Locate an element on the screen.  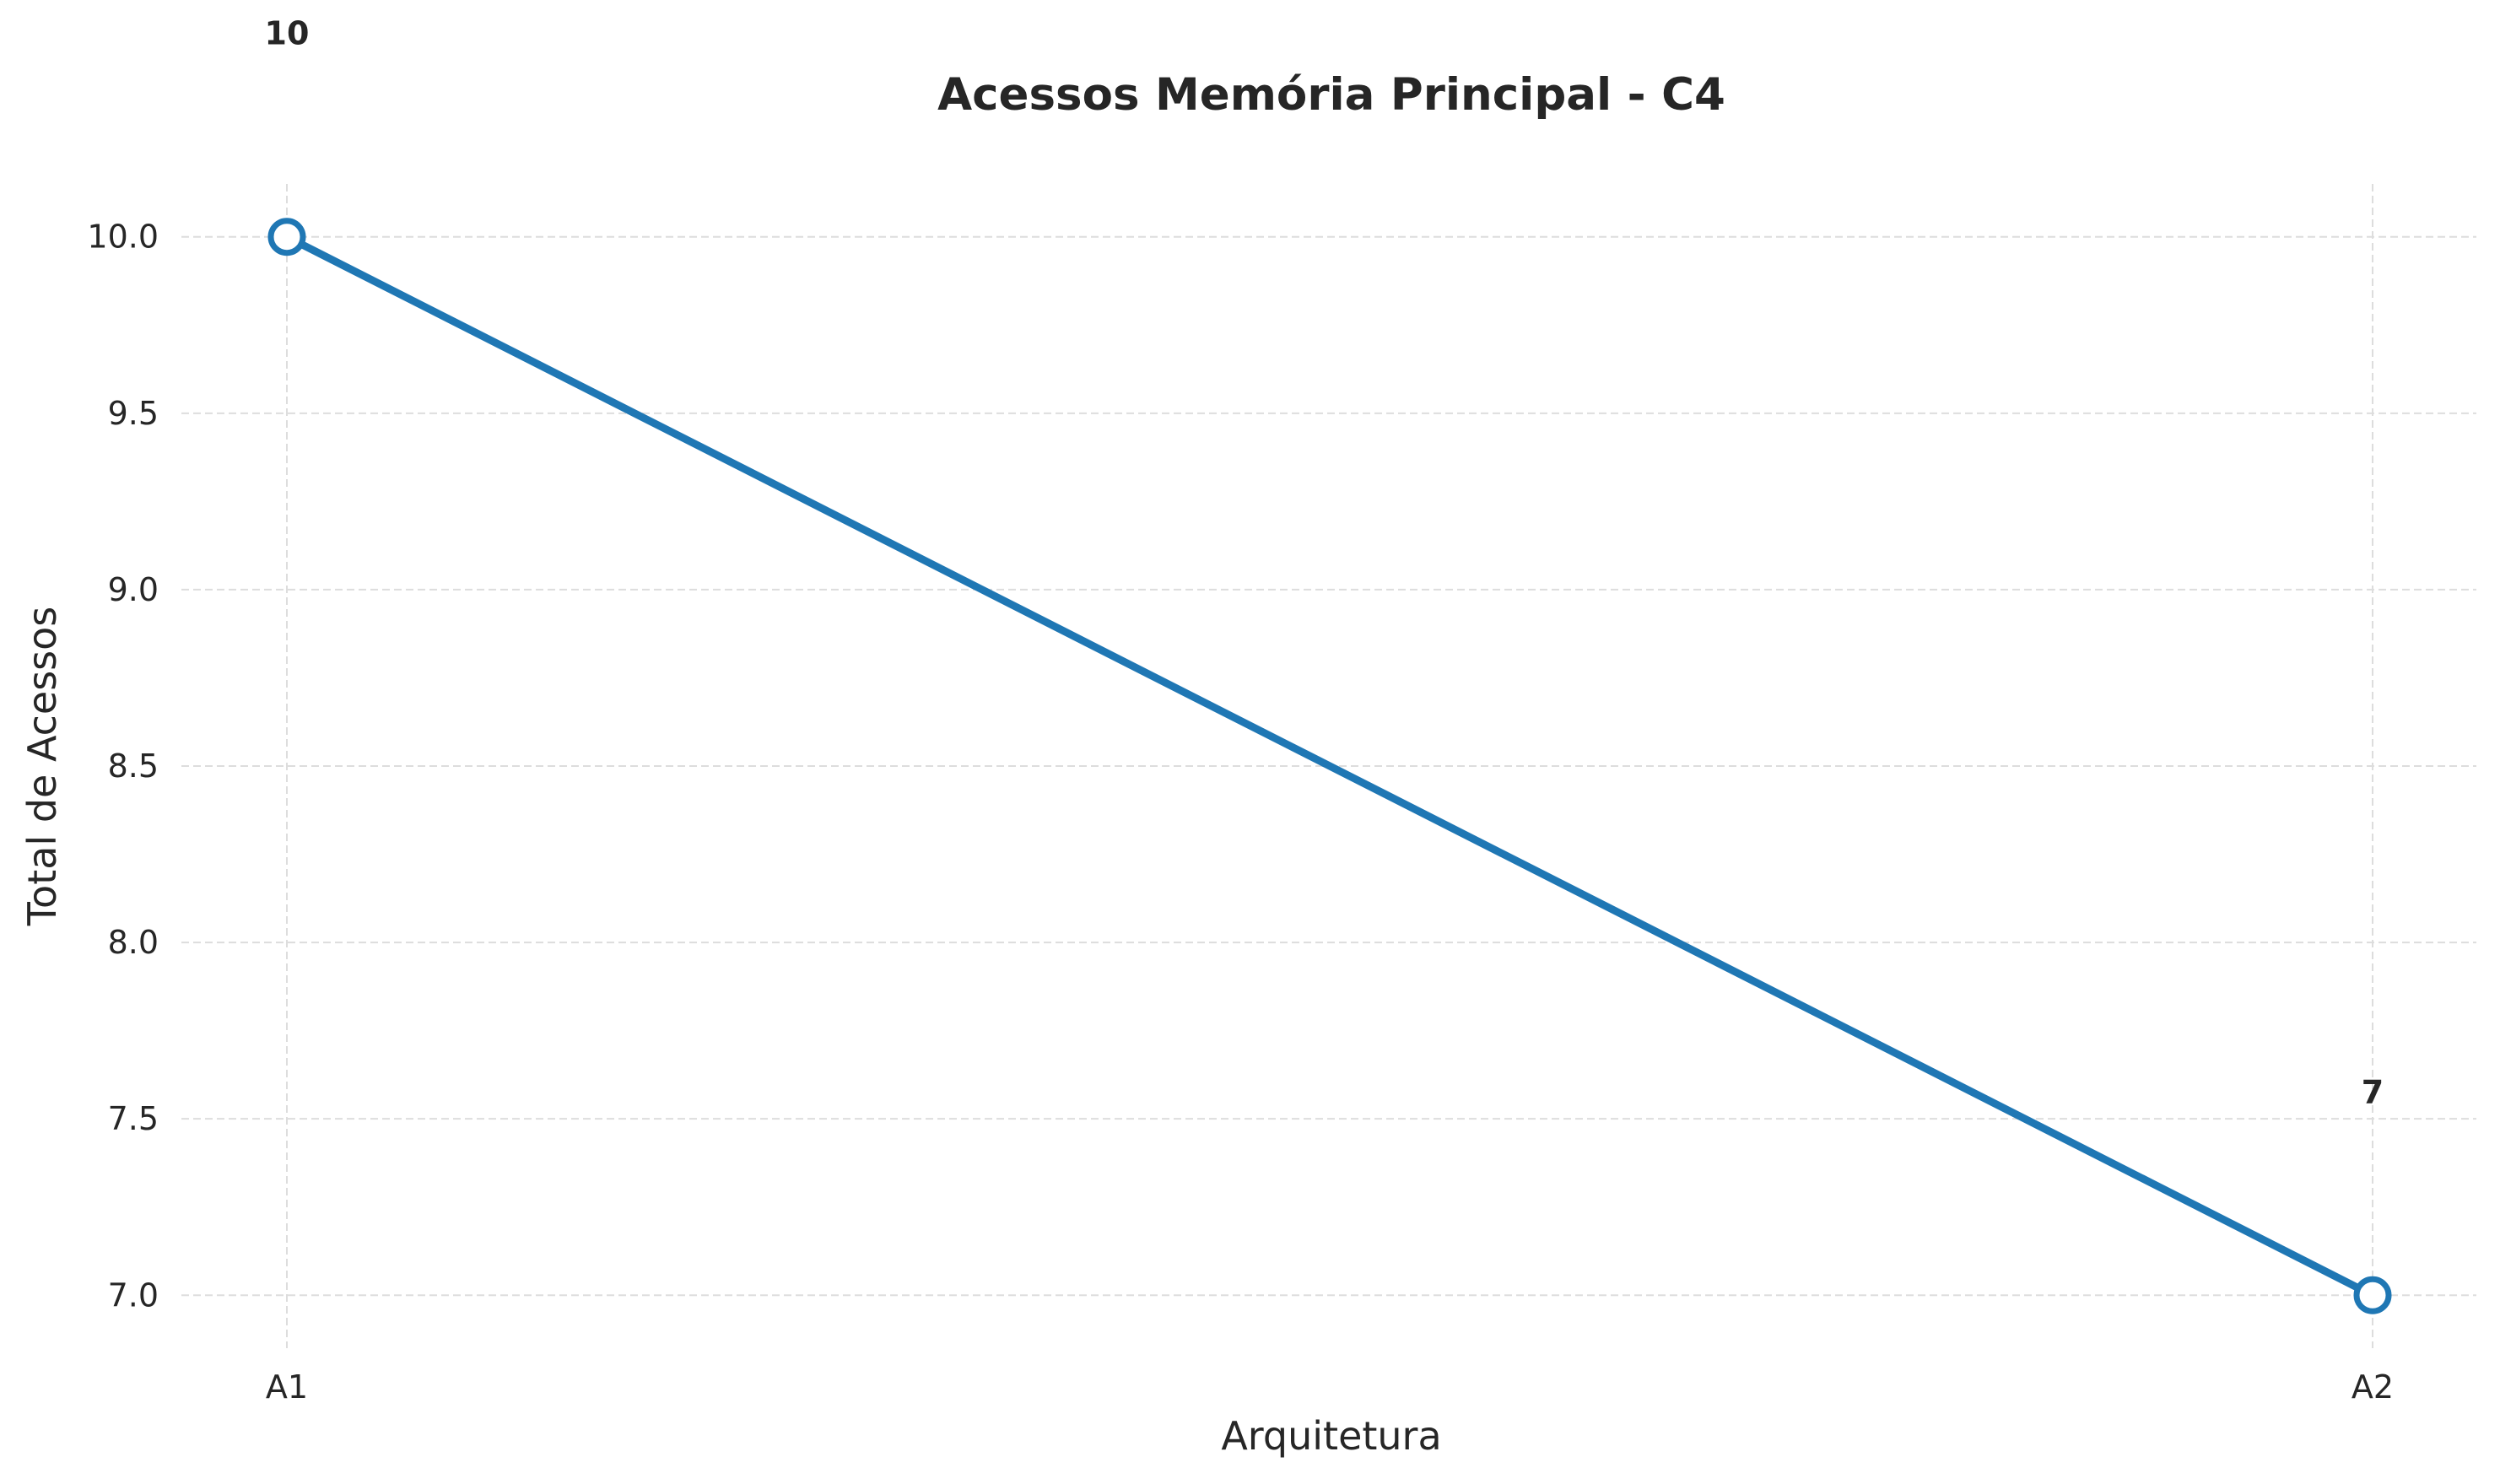
x-tick-label: A1 is located at coordinates (287, 1387).